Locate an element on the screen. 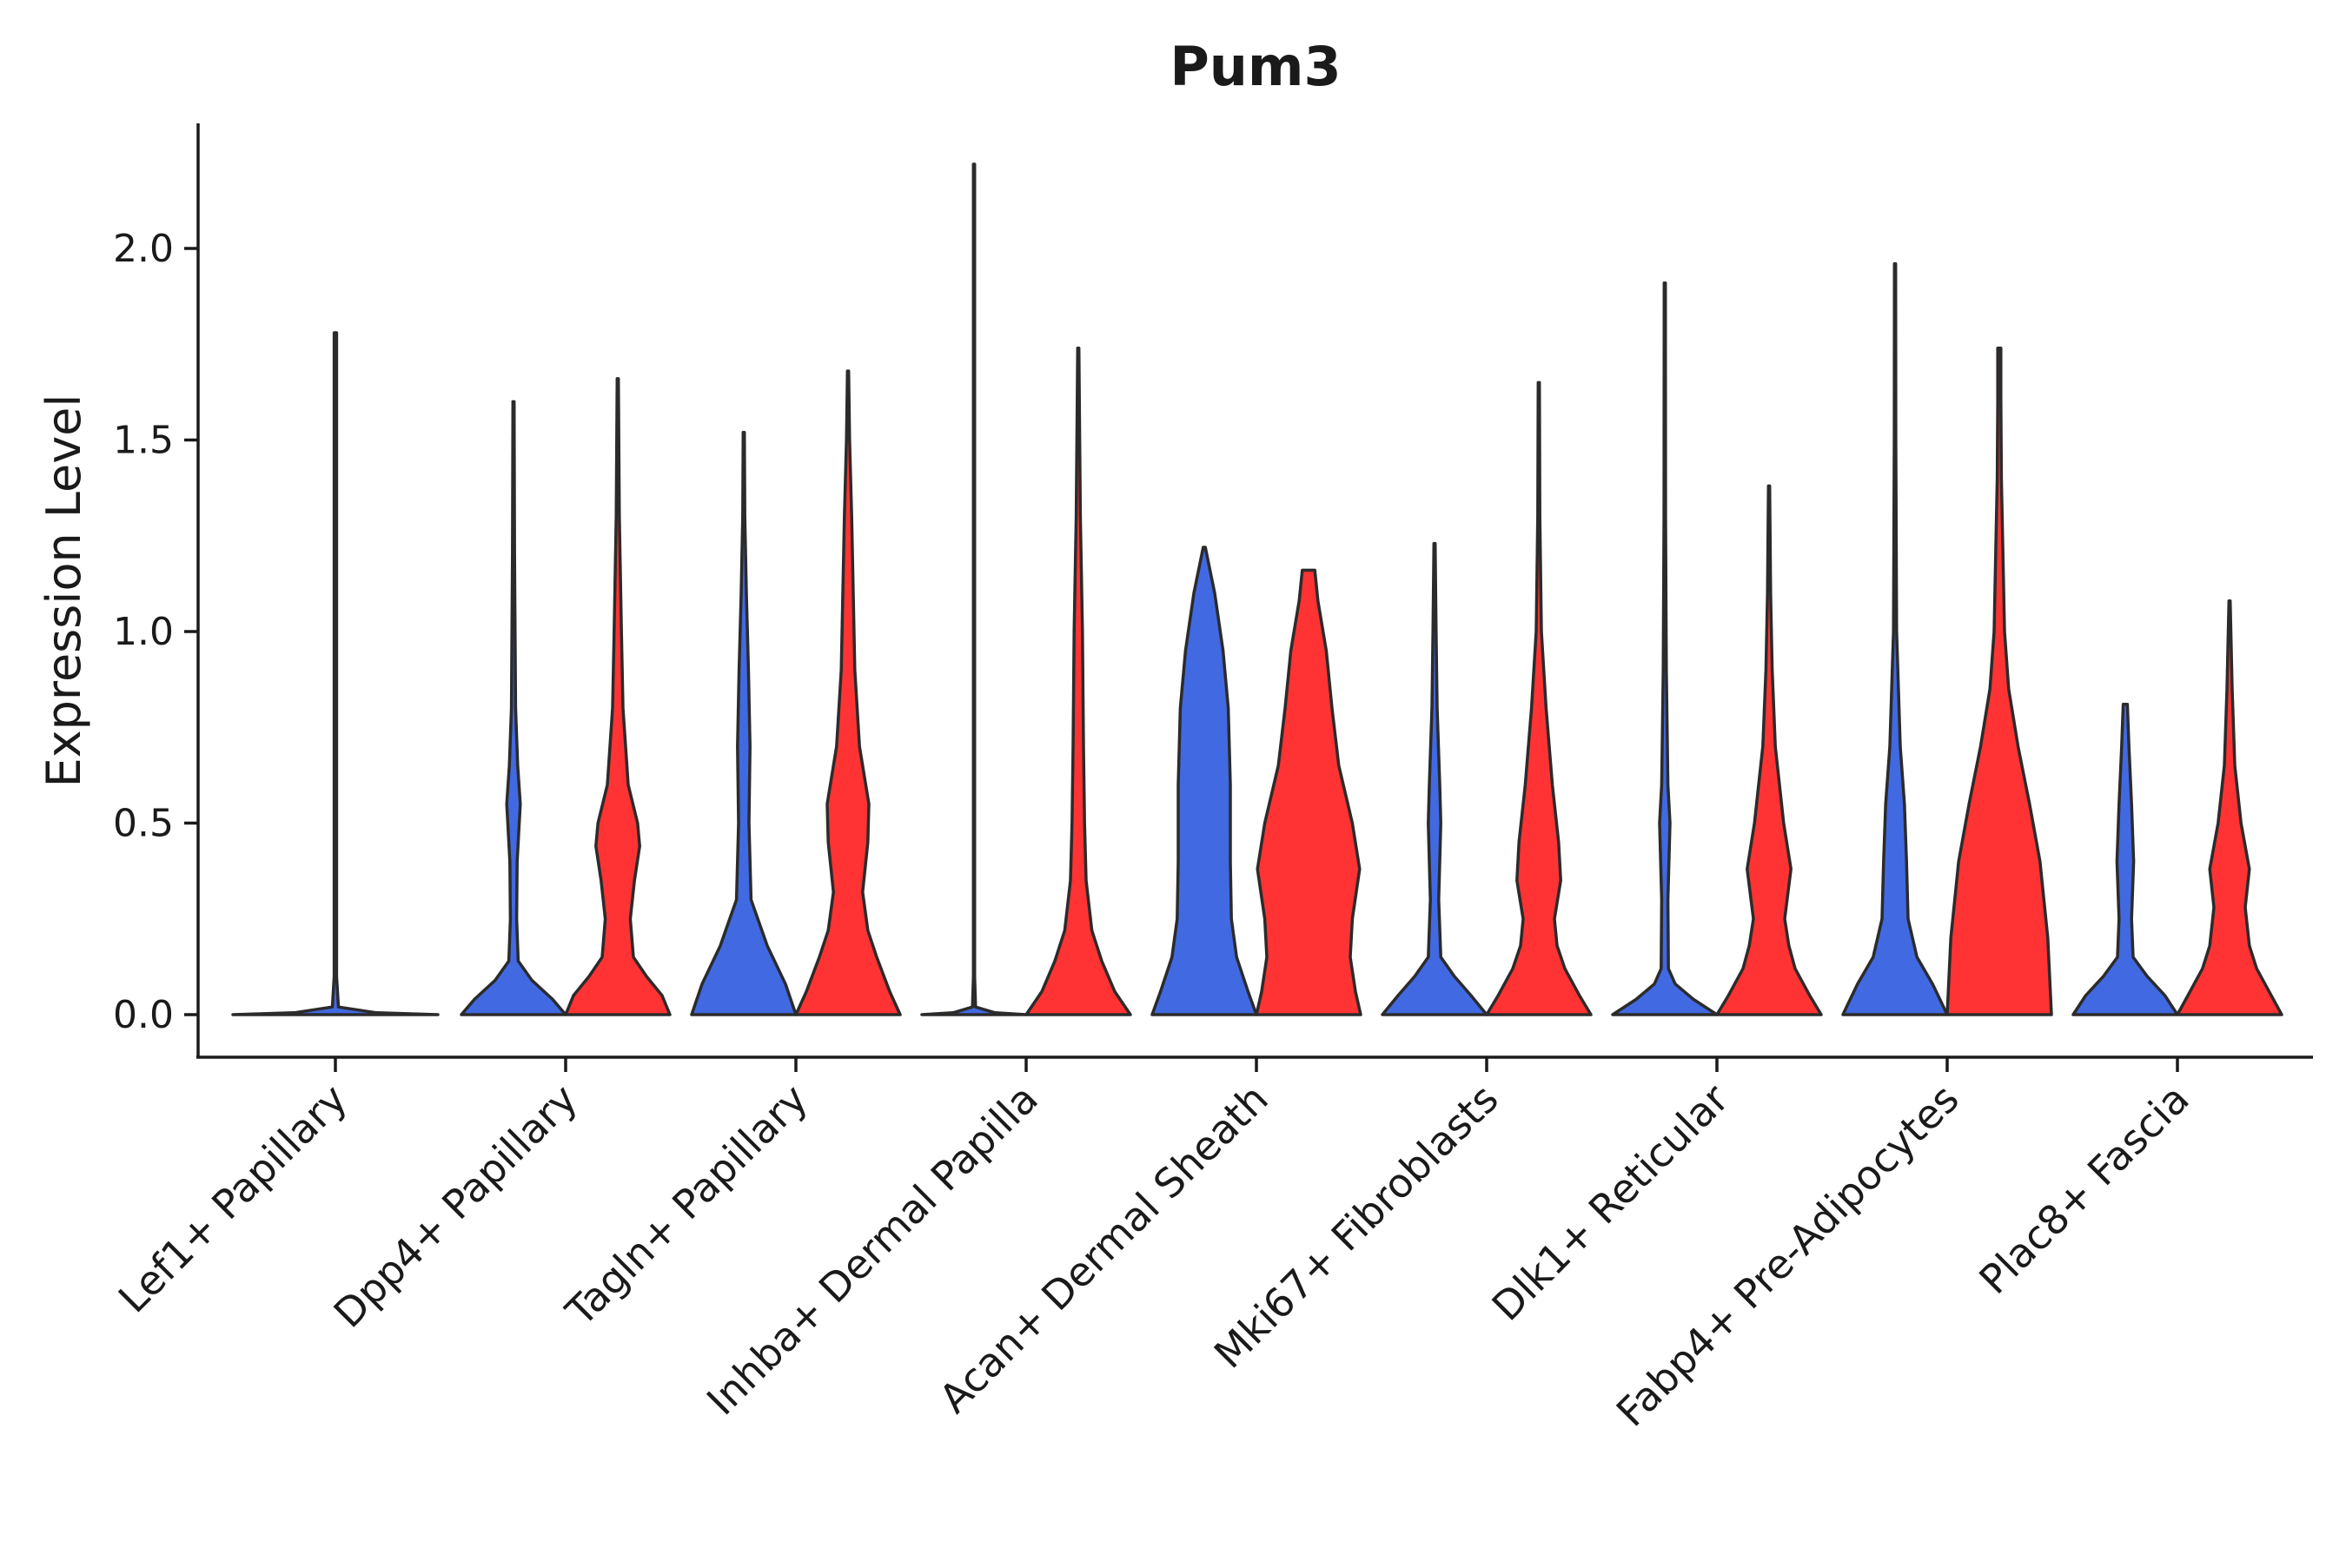 Image resolution: width=2346 pixels, height=1568 pixels. x-tick-label: Lef1+ Papillary is located at coordinates (232, 1198).